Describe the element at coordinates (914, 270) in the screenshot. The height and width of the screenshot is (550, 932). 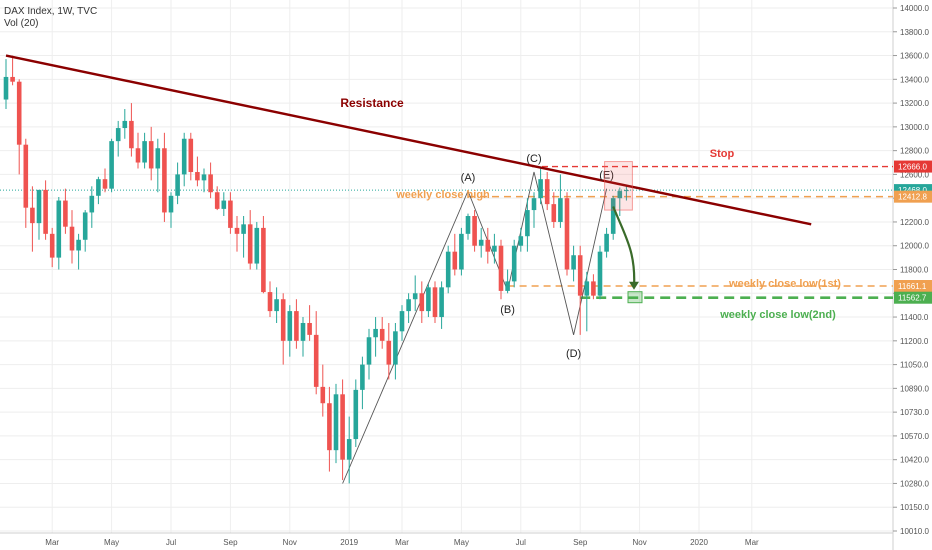
I see `y-tick-label: 11800.0` at that location.